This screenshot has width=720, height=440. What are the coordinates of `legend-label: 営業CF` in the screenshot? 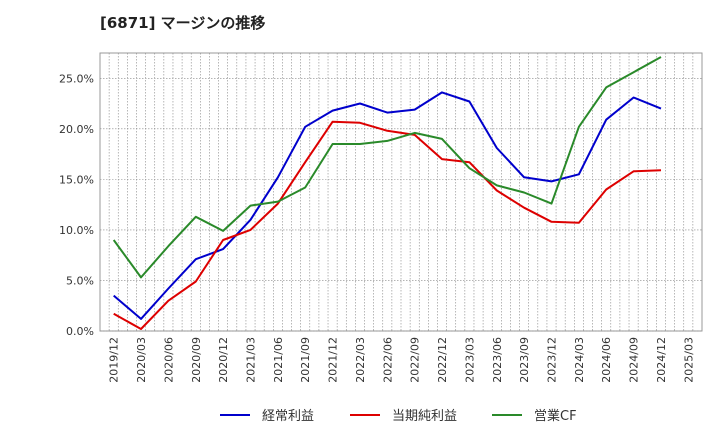 It's located at (555, 416).